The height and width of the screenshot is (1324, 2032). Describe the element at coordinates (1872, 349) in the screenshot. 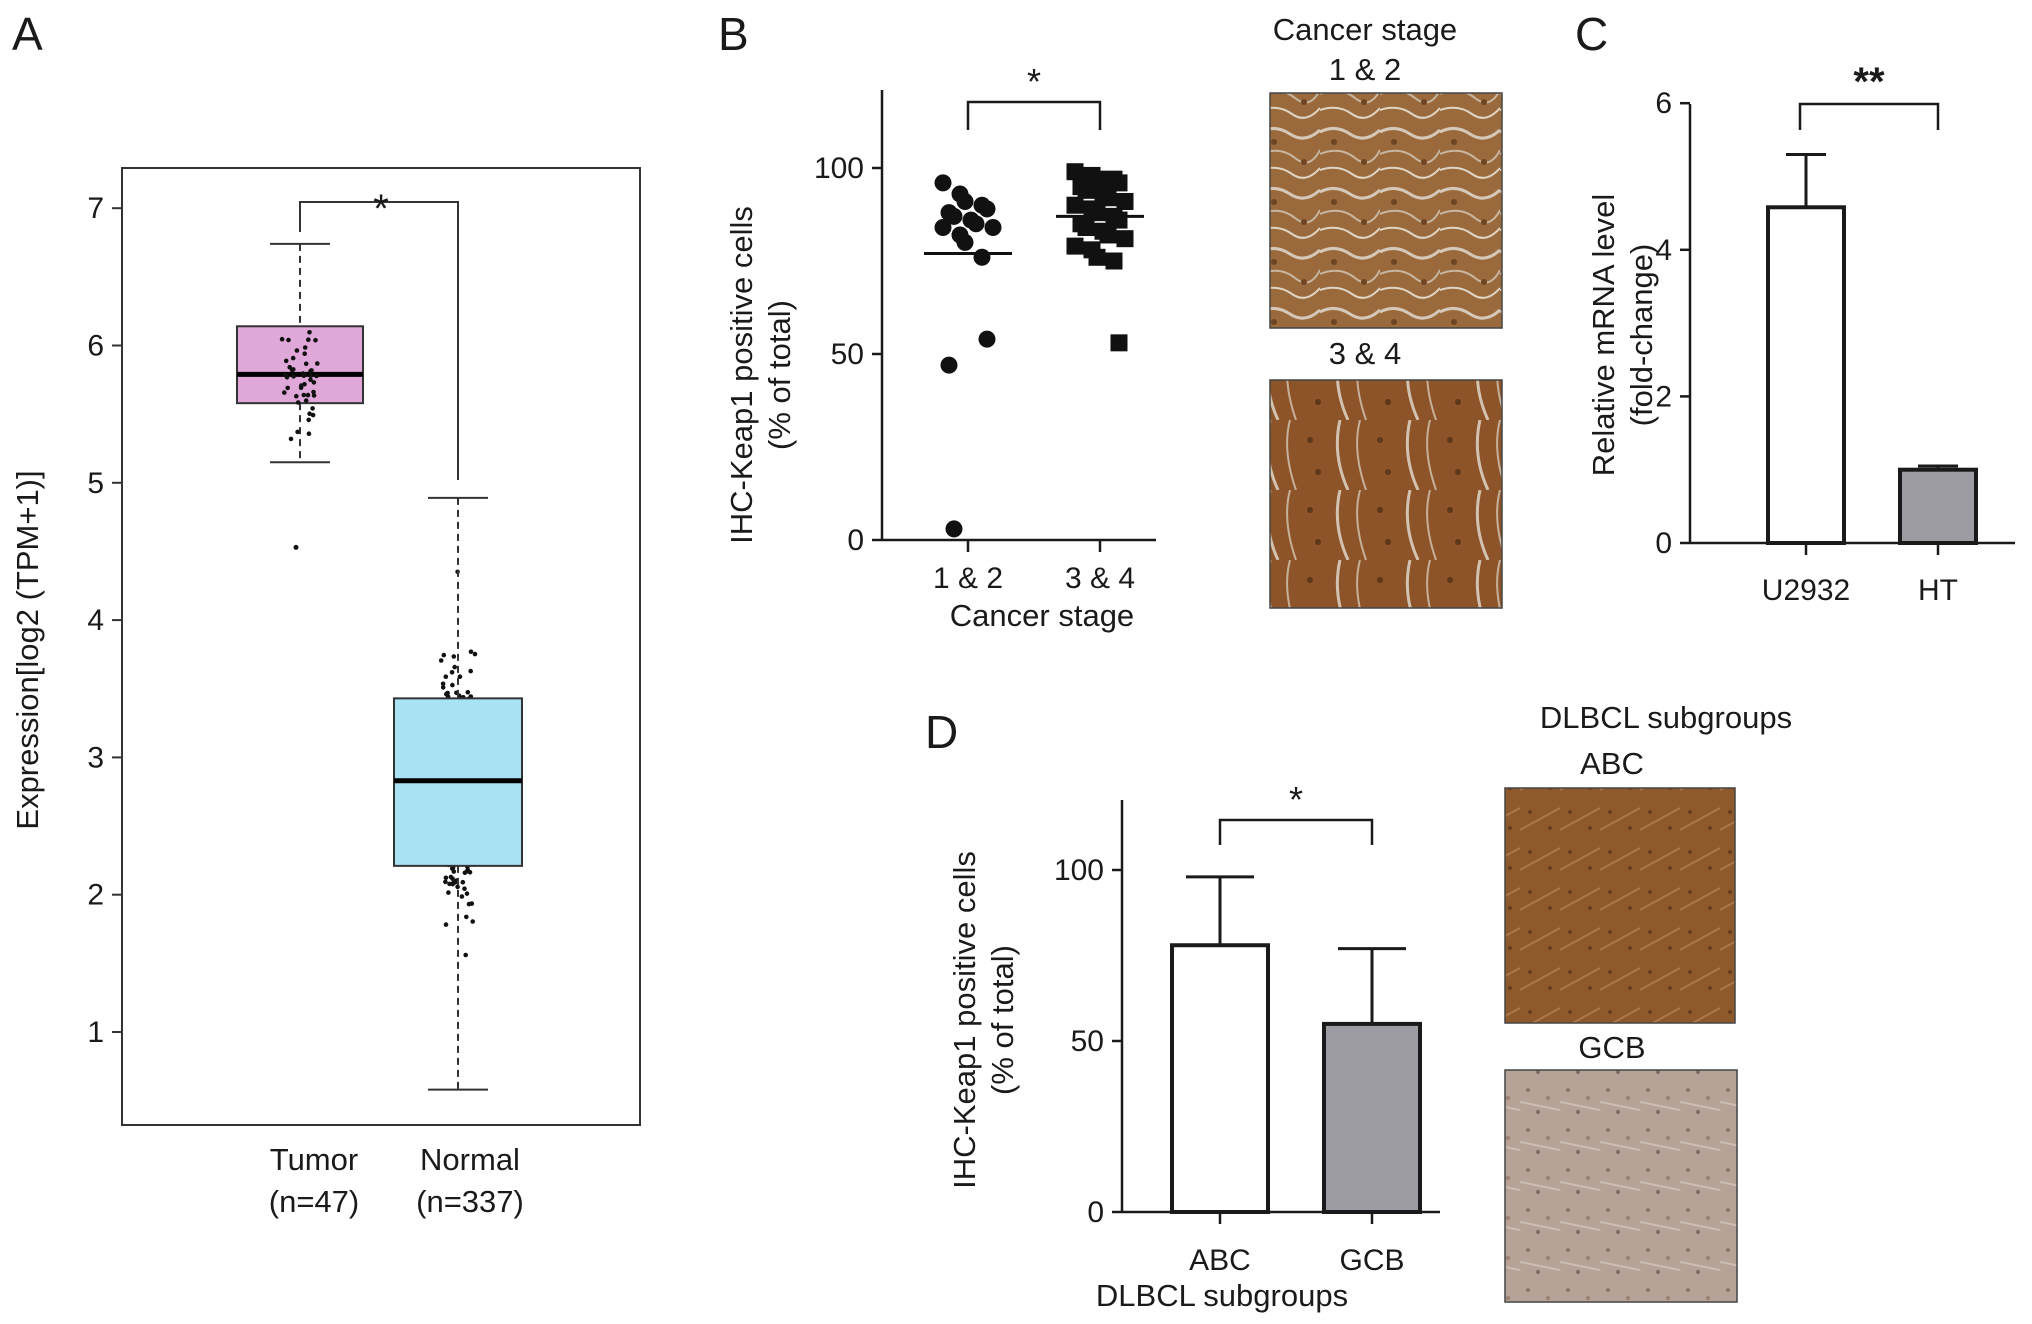

I see `panel-c-bars` at that location.